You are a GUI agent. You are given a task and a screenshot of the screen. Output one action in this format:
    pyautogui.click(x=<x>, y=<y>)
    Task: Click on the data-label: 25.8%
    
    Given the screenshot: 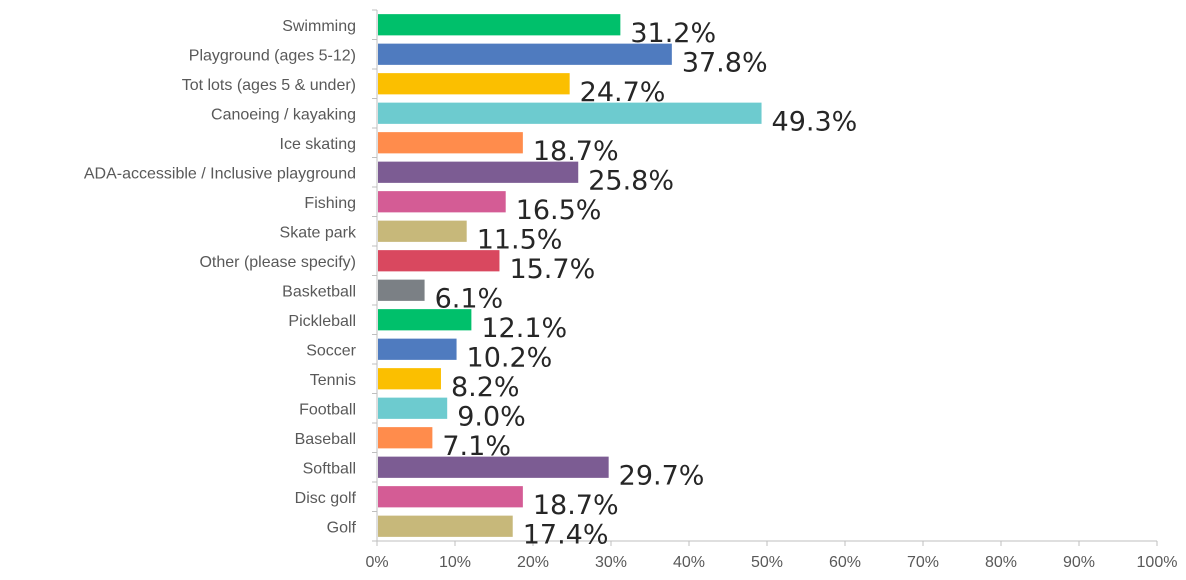 What is the action you would take?
    pyautogui.click(x=631, y=180)
    